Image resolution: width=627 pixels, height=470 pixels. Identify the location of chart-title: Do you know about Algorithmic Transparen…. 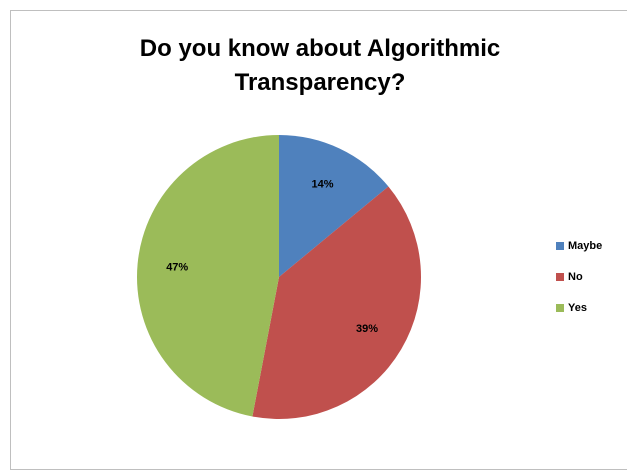
(320, 65).